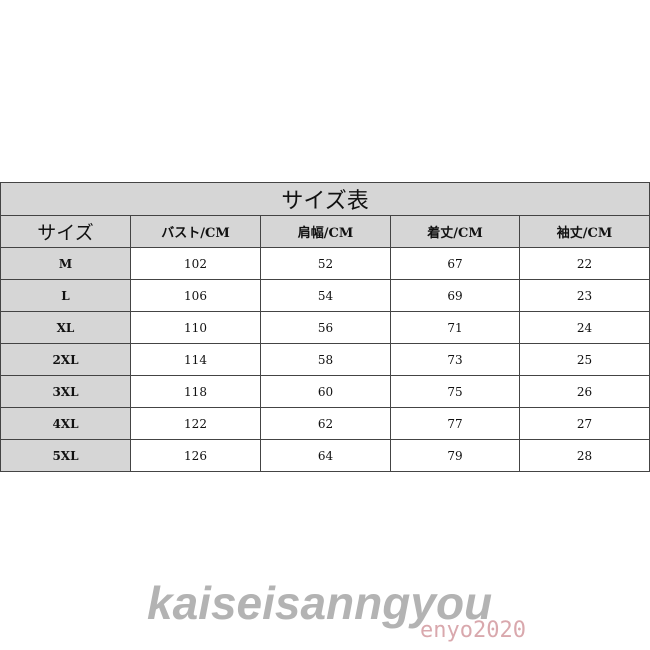  What do you see at coordinates (195, 391) in the screenshot?
I see `cell-bust: 118` at bounding box center [195, 391].